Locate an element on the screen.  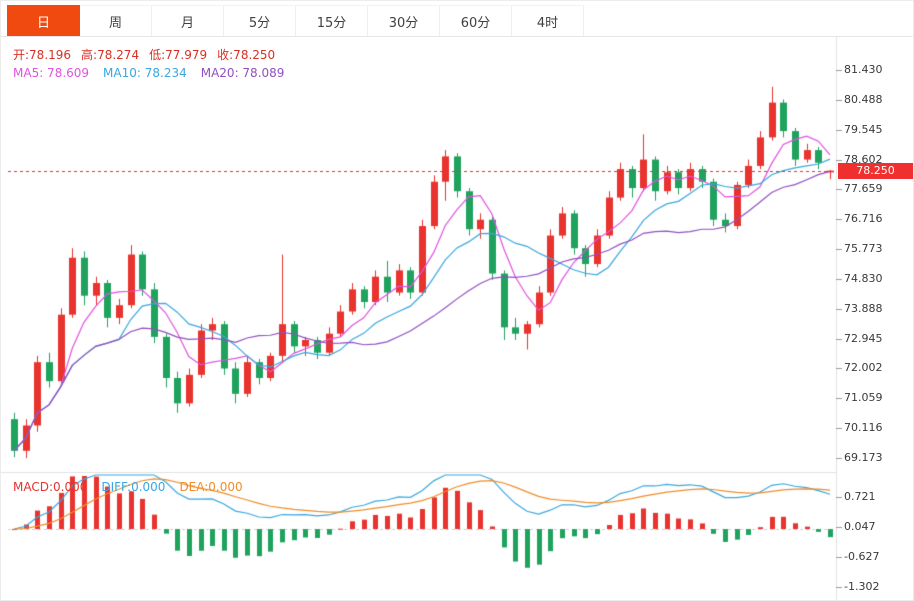
diff-value: DIFF:0.000 is located at coordinates (133, 487).